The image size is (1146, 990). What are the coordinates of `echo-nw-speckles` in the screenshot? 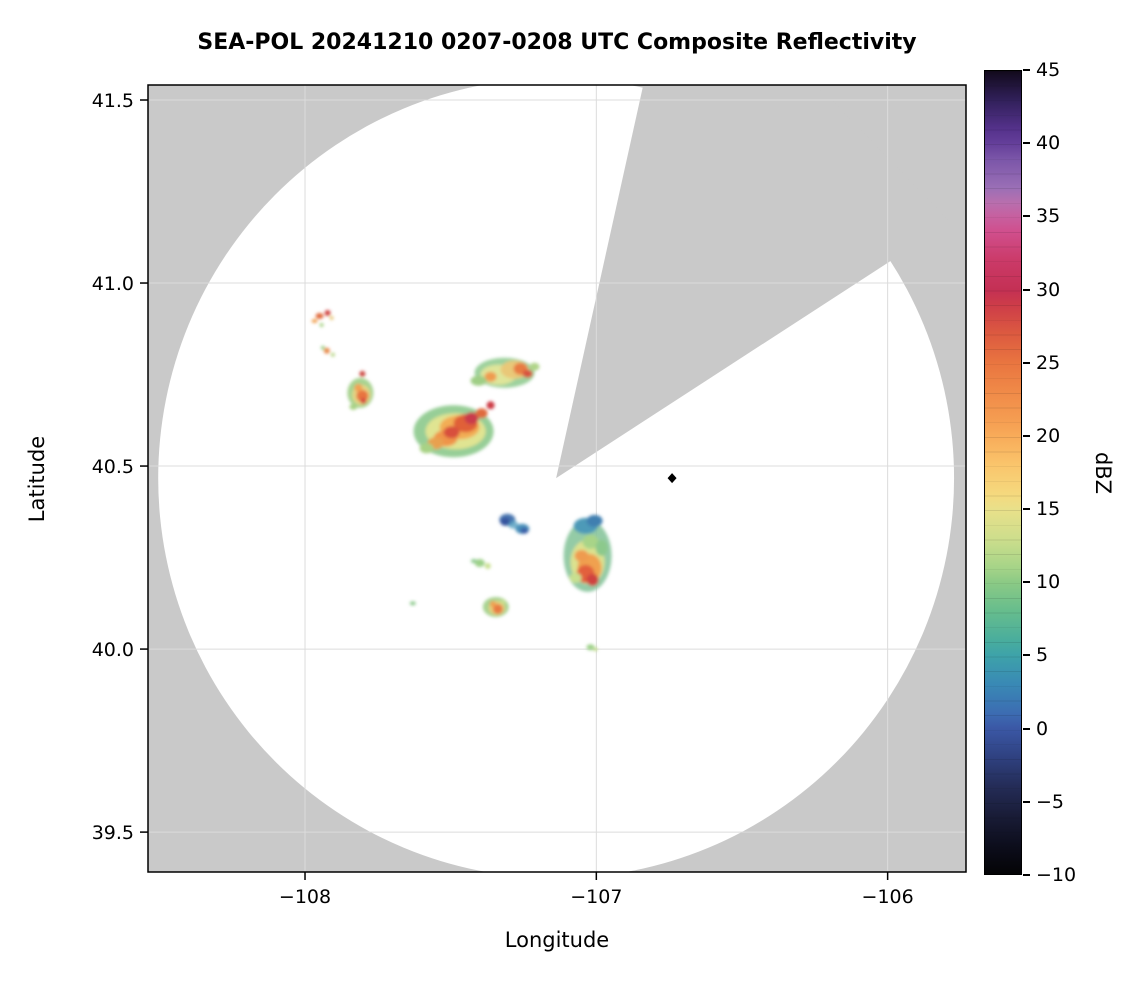 It's located at (322, 318).